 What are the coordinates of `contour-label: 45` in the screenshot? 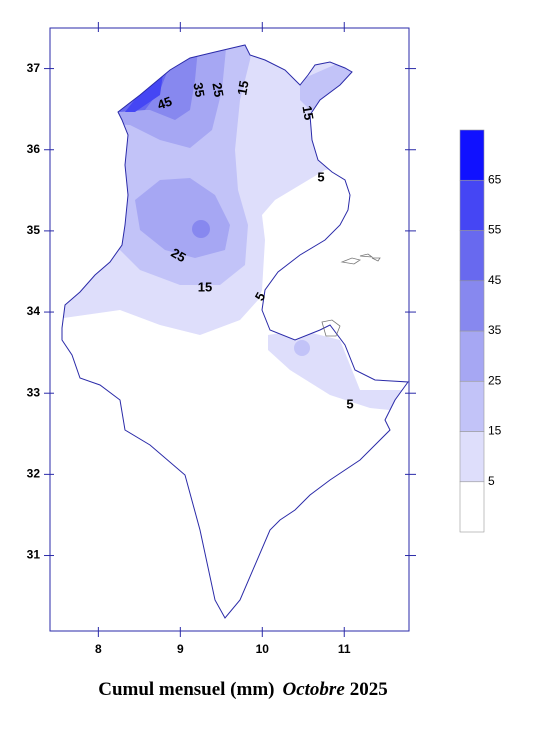 It's located at (164, 102).